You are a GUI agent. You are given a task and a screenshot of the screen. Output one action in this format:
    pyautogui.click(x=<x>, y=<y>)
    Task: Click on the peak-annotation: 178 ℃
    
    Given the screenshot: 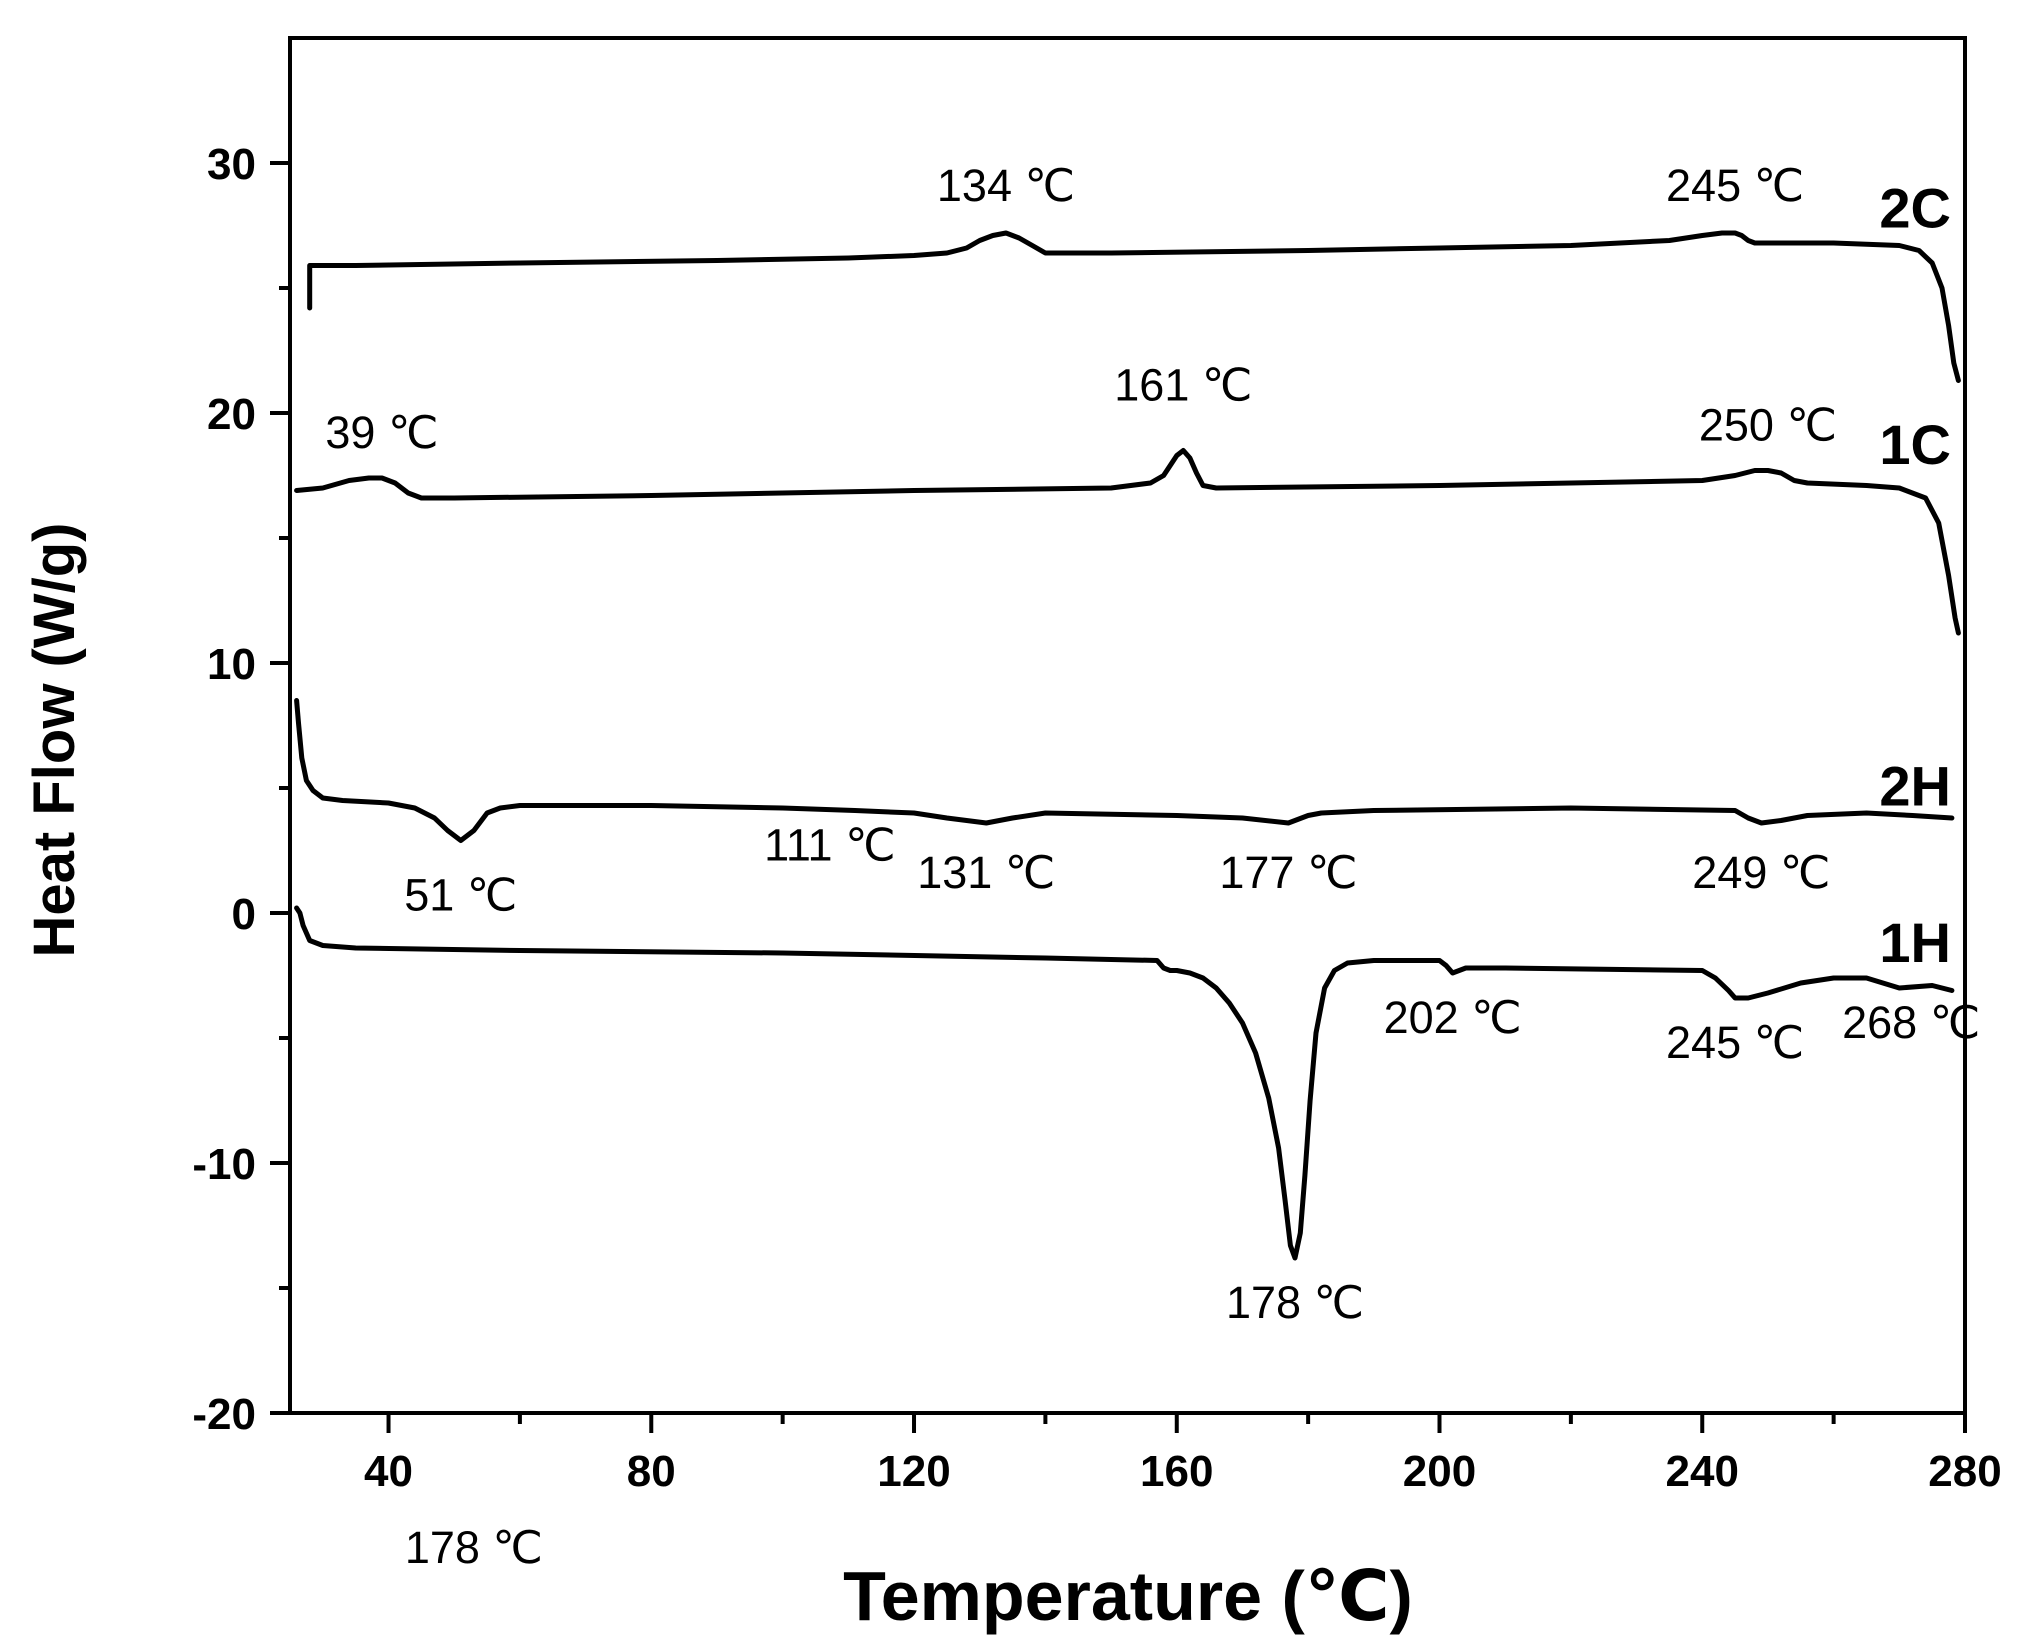 What is the action you would take?
    pyautogui.click(x=1295, y=1302)
    